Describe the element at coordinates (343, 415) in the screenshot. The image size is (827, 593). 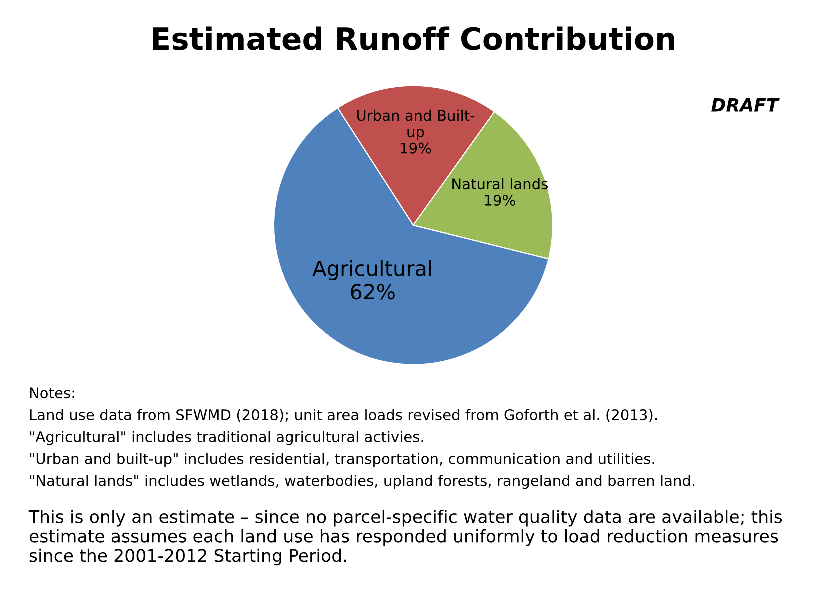
I see `text: Land use data from SFWMD (2018); unit area loads revised from Goforth et al. (2013).` at that location.